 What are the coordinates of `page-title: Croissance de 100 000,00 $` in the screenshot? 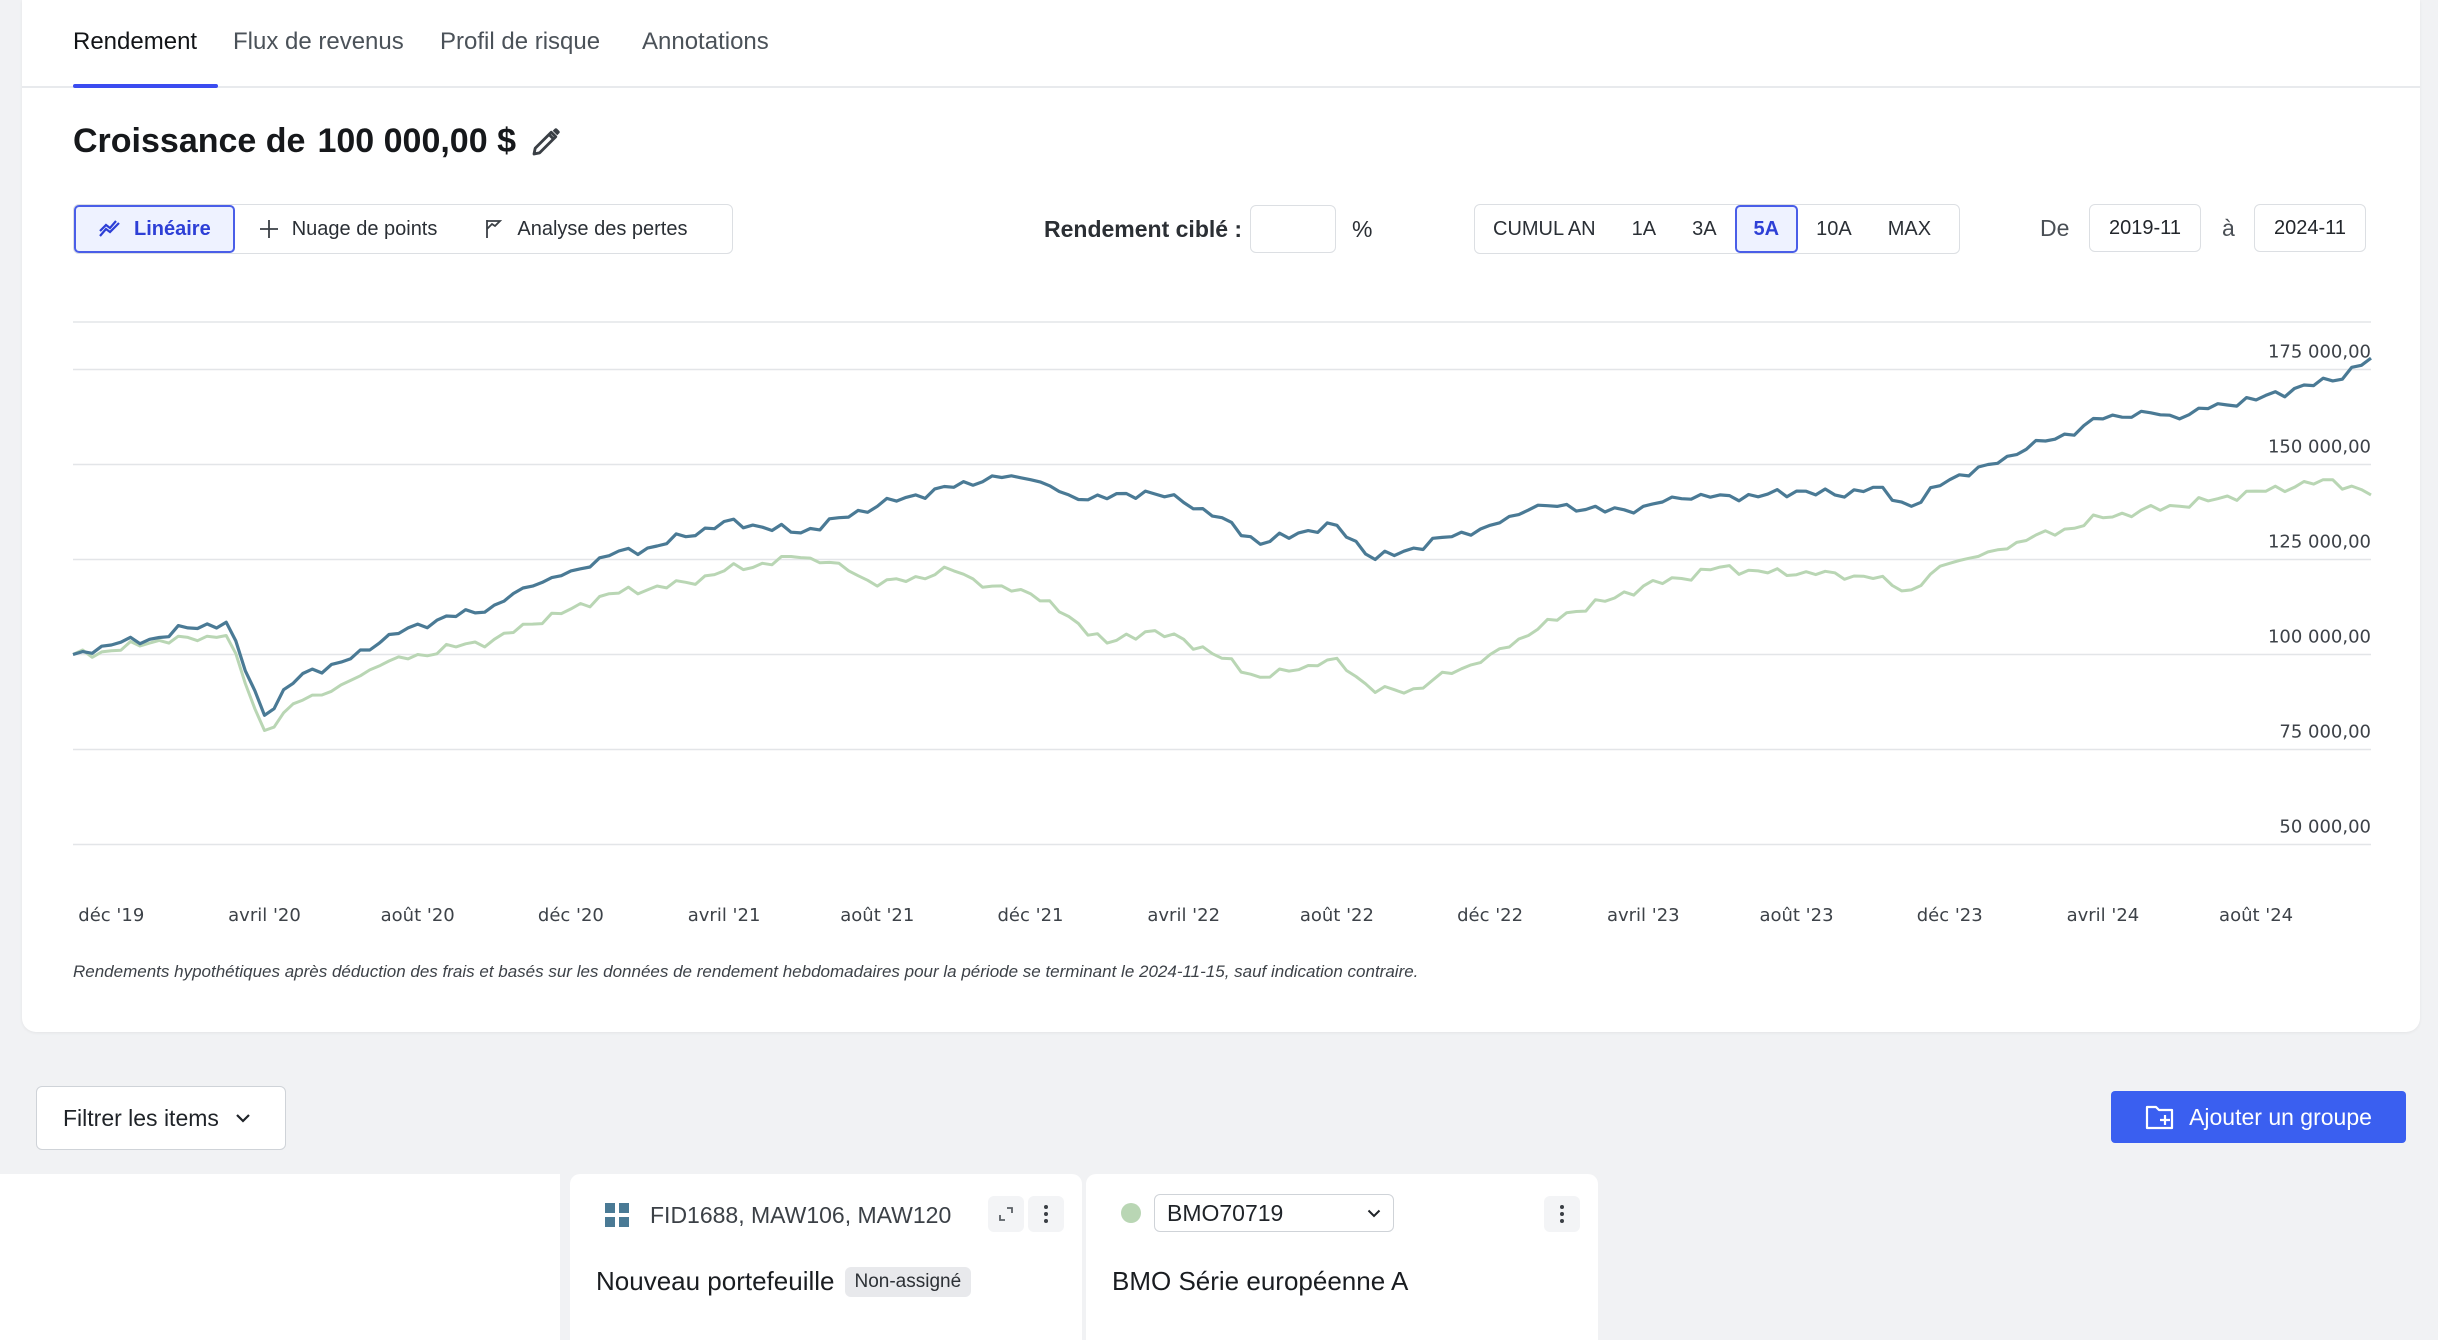 It's located at (318, 141).